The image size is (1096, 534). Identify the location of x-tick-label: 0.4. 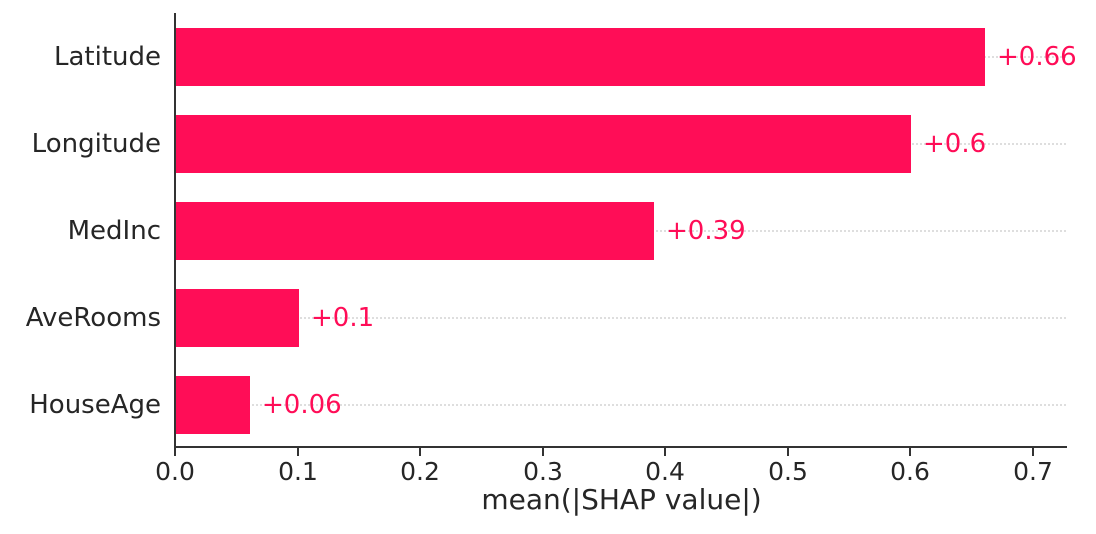
(665, 471).